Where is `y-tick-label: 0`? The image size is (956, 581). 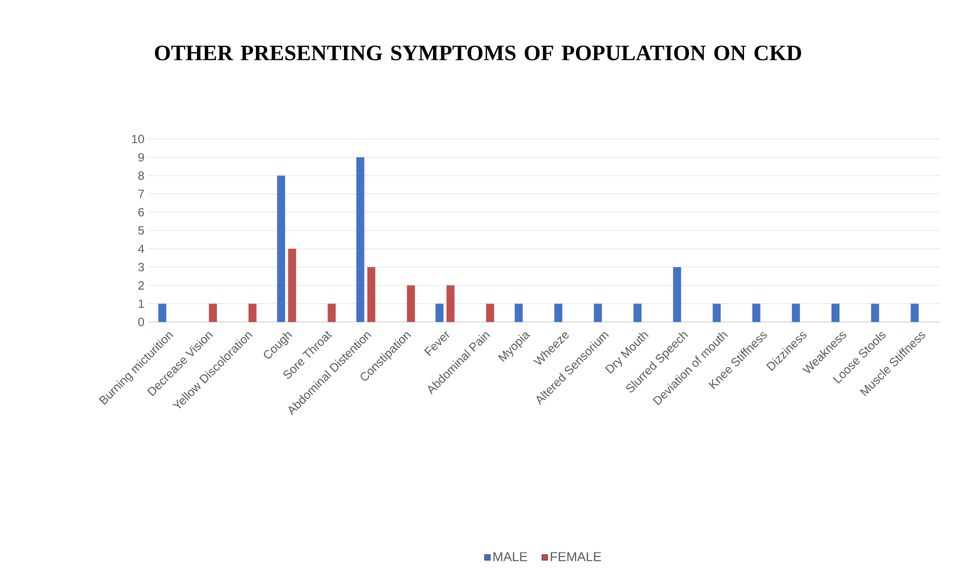 y-tick-label: 0 is located at coordinates (141, 322).